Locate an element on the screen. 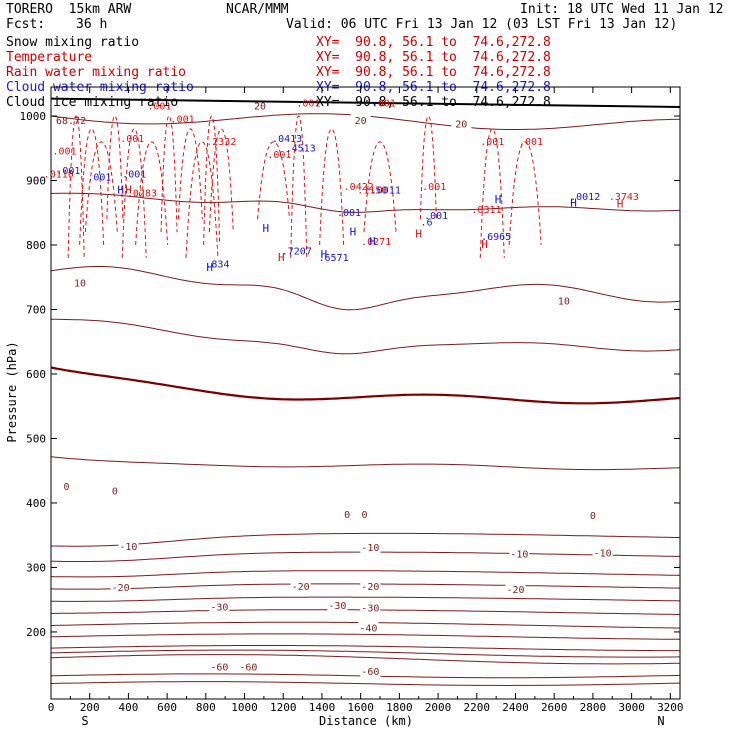 The width and height of the screenshot is (740, 740). y-tick-label: 800 is located at coordinates (36, 245).